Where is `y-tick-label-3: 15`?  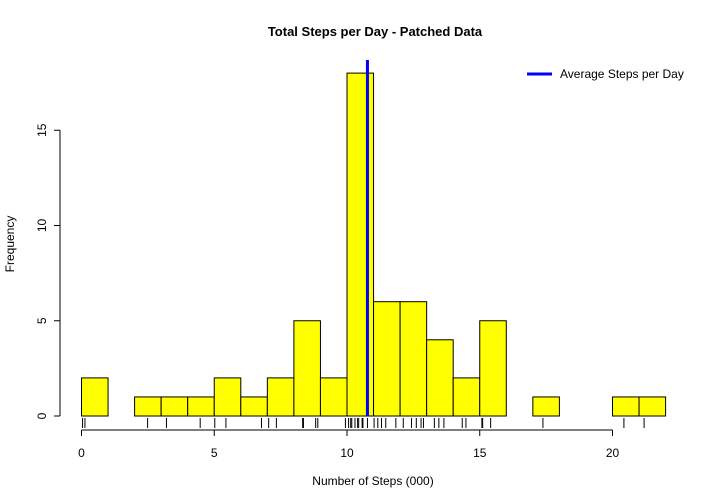 y-tick-label-3: 15 is located at coordinates (42, 130).